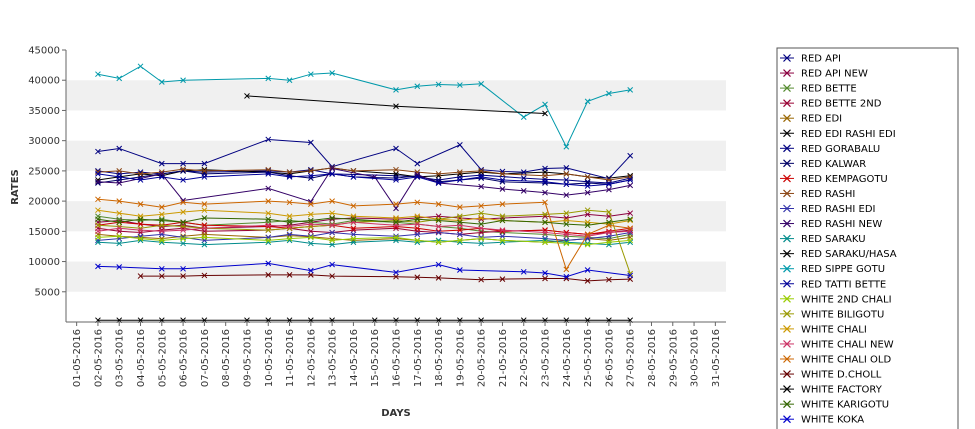  I want to click on x-tick-label: 06-05-2016, so click(184, 358).